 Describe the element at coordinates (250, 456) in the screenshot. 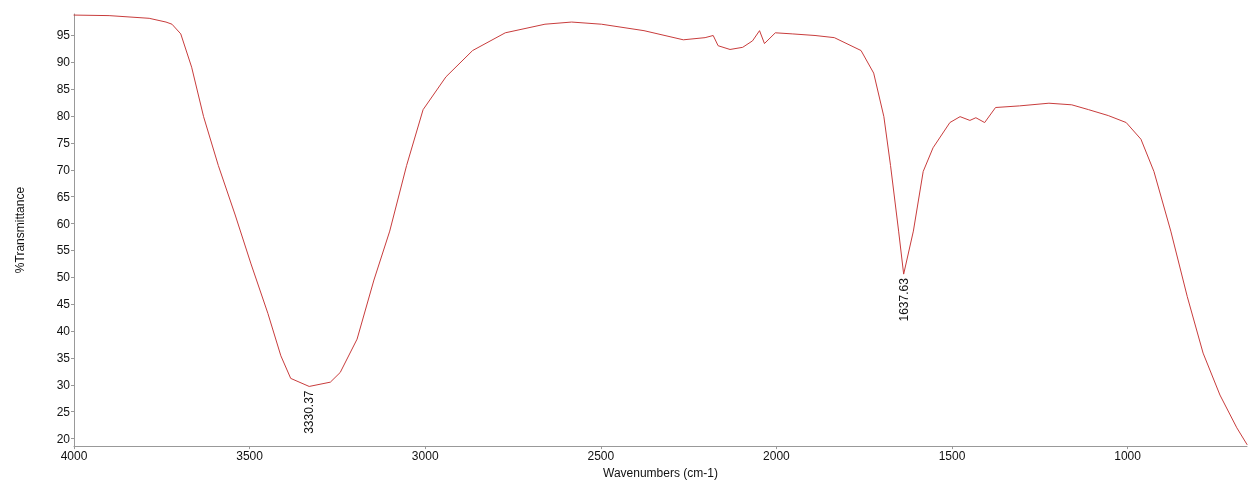

I see `x-tick-label: 3500` at that location.